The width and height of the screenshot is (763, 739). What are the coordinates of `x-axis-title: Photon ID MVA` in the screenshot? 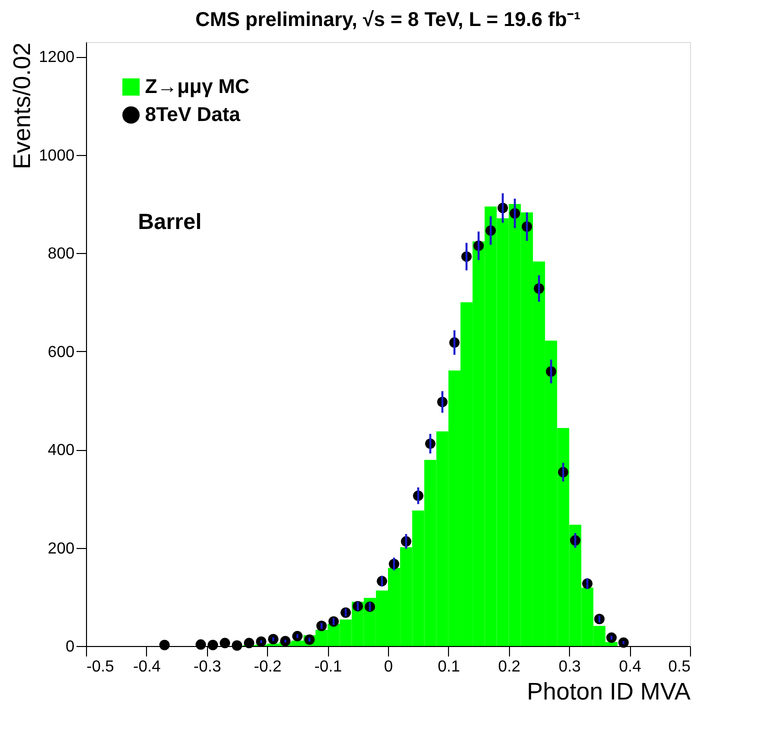 It's located at (608, 692).